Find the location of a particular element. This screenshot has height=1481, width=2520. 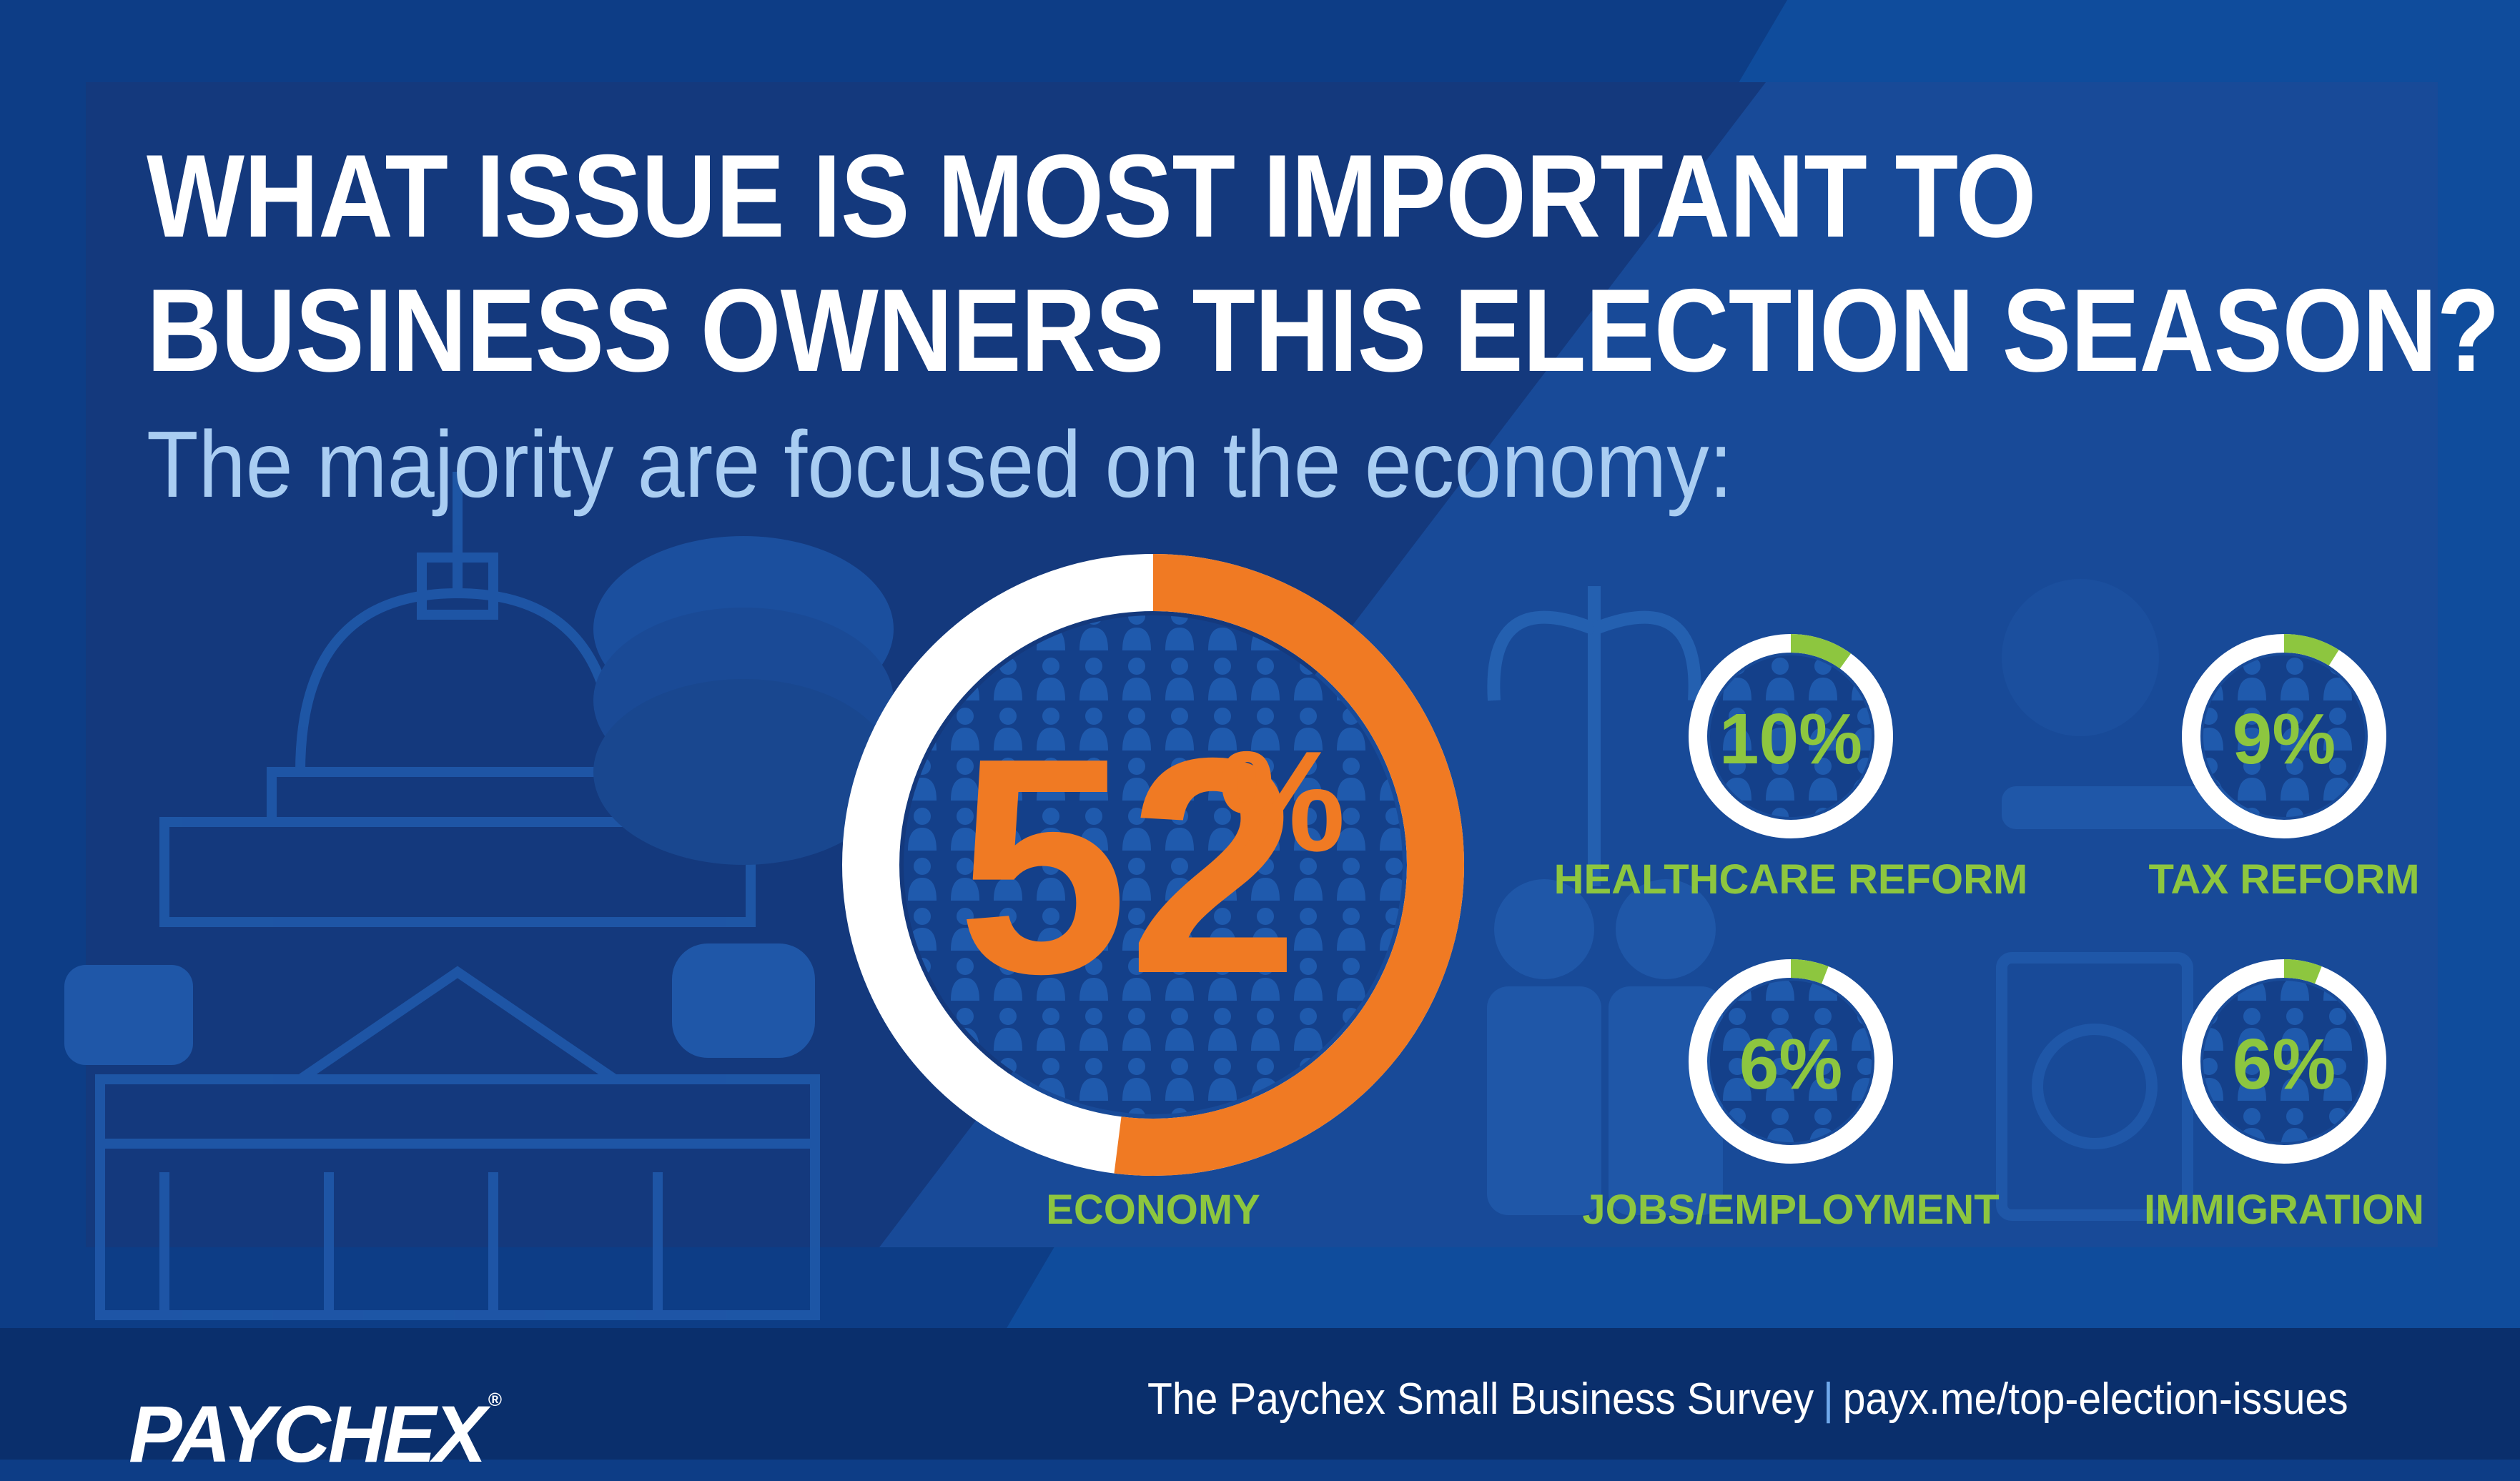

economy-donut-fill is located at coordinates (1153, 864).